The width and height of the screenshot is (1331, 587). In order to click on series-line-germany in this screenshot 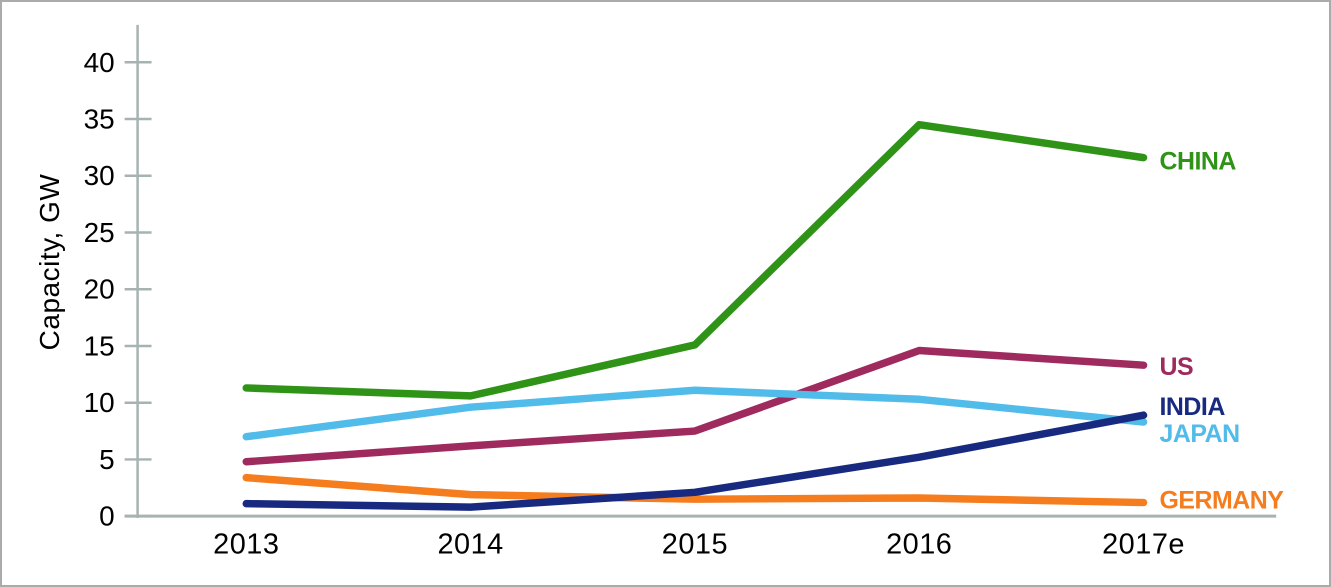, I will do `click(695, 490)`.